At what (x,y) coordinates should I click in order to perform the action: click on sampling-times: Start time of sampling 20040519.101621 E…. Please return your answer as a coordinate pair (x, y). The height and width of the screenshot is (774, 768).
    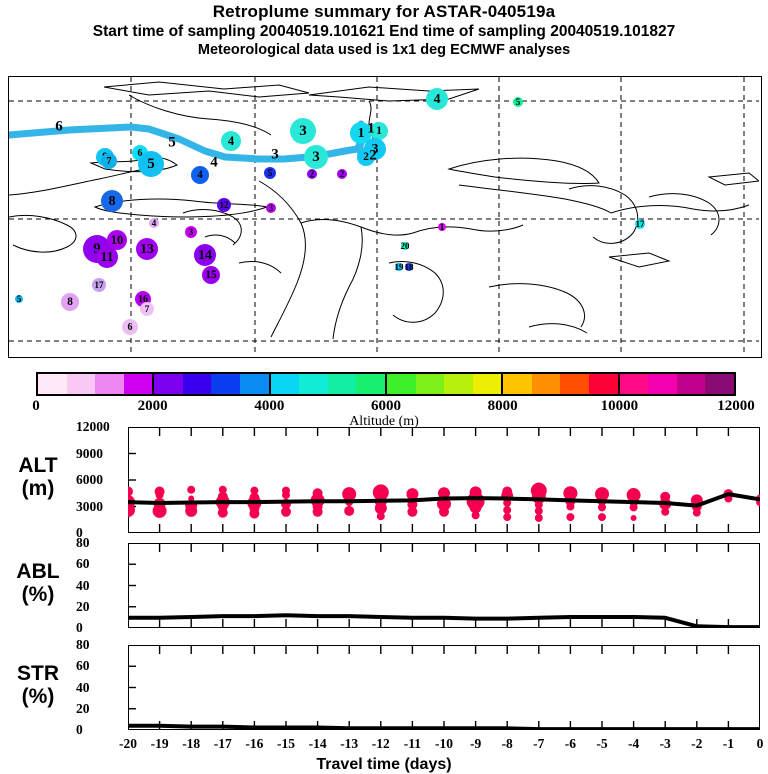
    Looking at the image, I should click on (384, 31).